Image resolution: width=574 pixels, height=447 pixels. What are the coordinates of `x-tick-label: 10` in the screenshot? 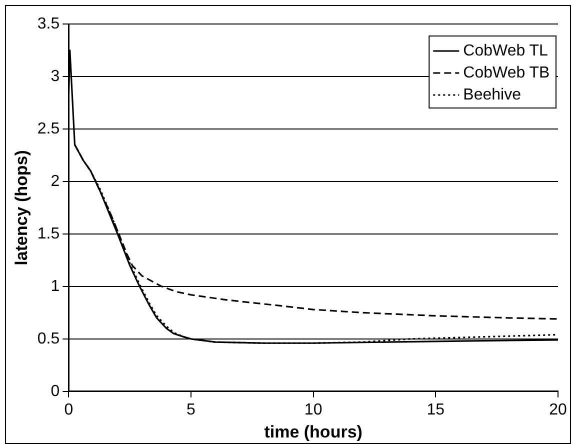 It's located at (313, 409).